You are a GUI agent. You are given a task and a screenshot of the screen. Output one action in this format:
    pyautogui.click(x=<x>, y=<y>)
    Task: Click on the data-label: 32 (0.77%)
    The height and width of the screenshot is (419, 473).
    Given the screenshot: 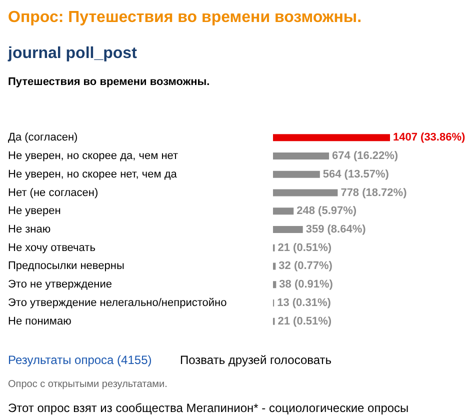 What is the action you would take?
    pyautogui.click(x=305, y=266)
    